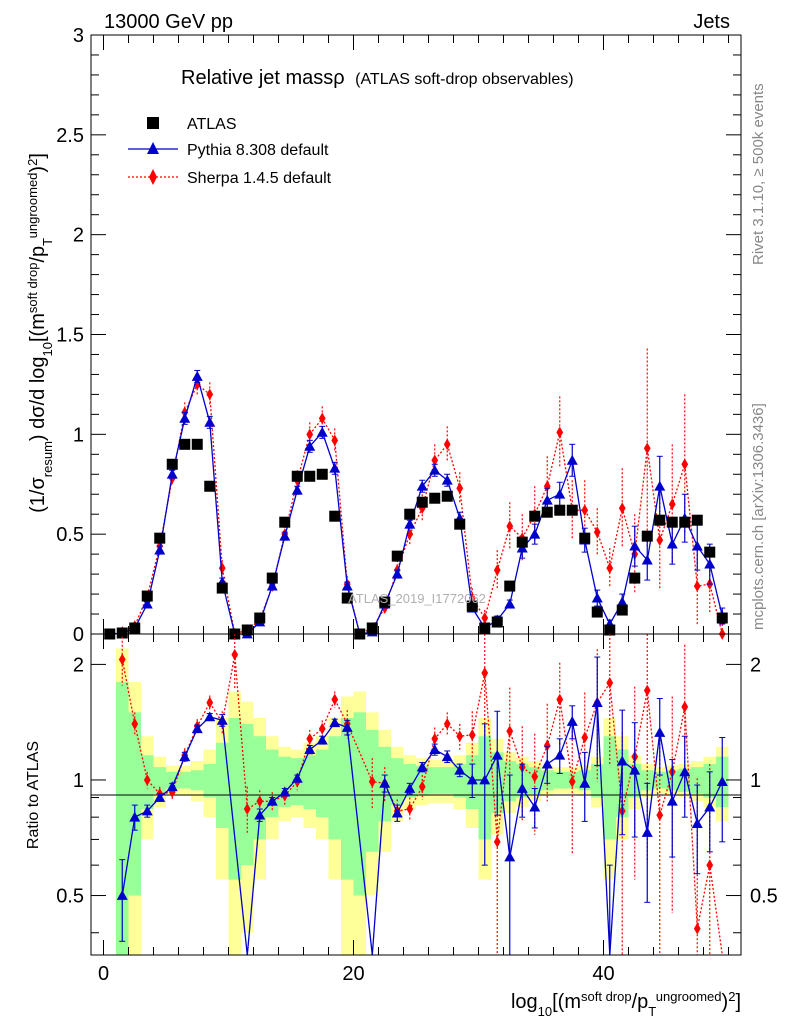  I want to click on x-axis-label: log10[(msoft drop/pTungroomed)2], so click(626, 1004).